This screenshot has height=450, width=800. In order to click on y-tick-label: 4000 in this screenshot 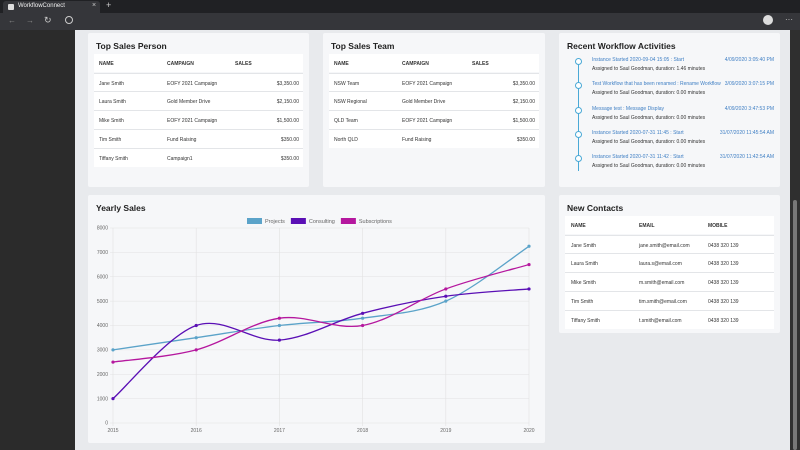, I will do `click(102, 326)`.